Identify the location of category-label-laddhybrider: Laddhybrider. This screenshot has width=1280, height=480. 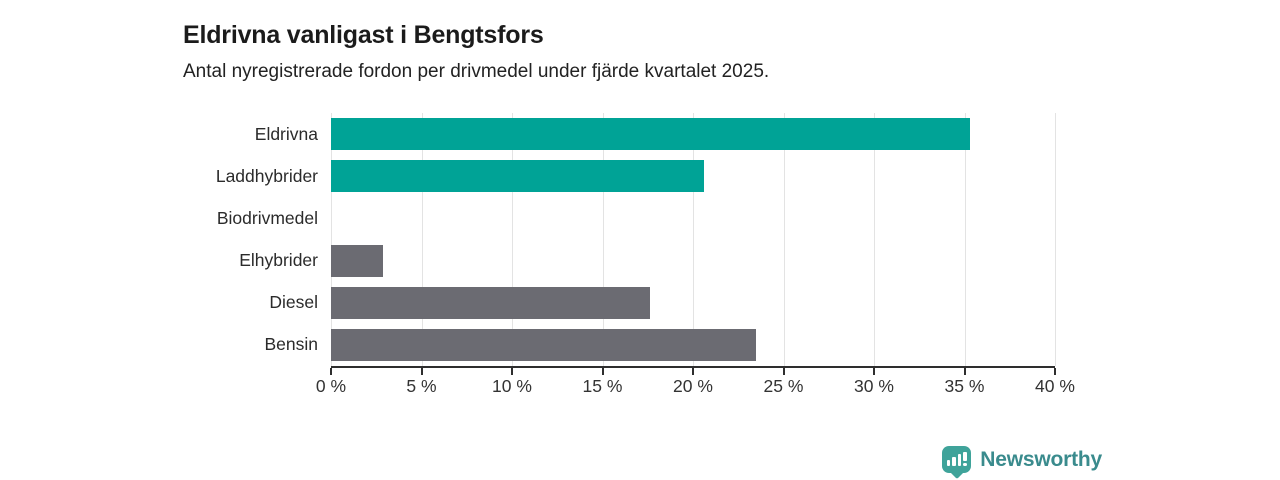
(266, 175).